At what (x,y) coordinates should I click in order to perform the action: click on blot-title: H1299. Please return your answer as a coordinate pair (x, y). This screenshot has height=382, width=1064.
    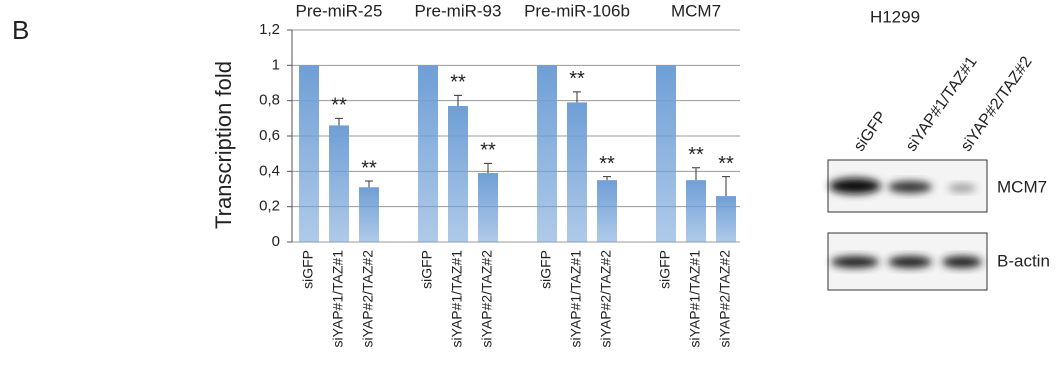
    Looking at the image, I should click on (895, 16).